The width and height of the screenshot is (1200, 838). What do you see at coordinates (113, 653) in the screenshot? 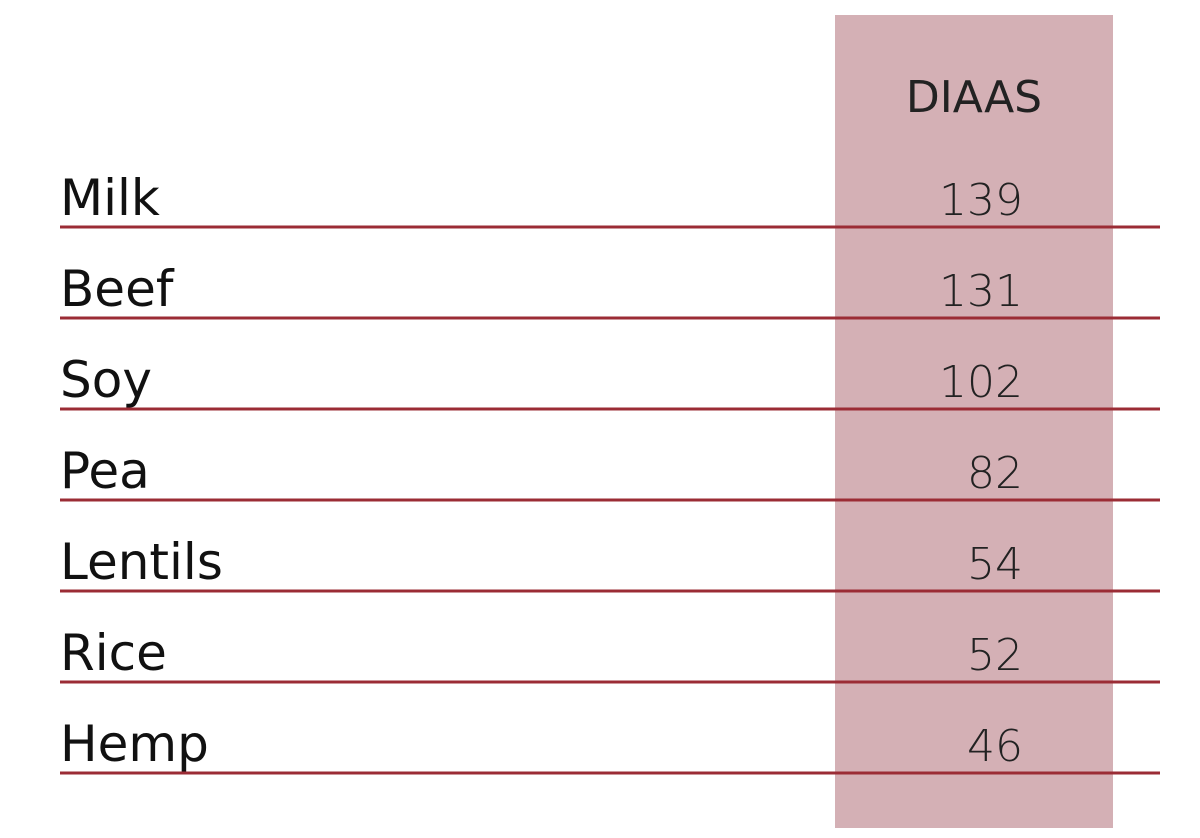
I see `row-label: Rice` at bounding box center [113, 653].